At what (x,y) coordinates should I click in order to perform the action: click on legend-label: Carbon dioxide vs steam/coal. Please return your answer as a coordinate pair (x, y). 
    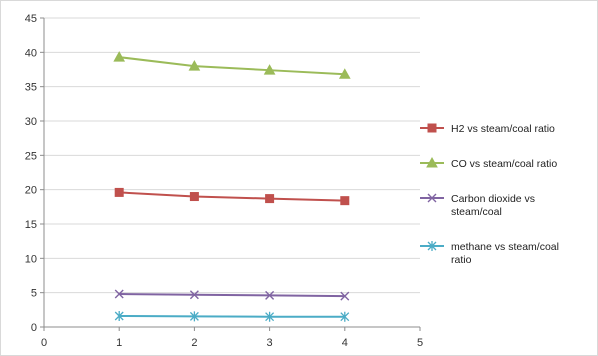
    Looking at the image, I should click on (493, 205).